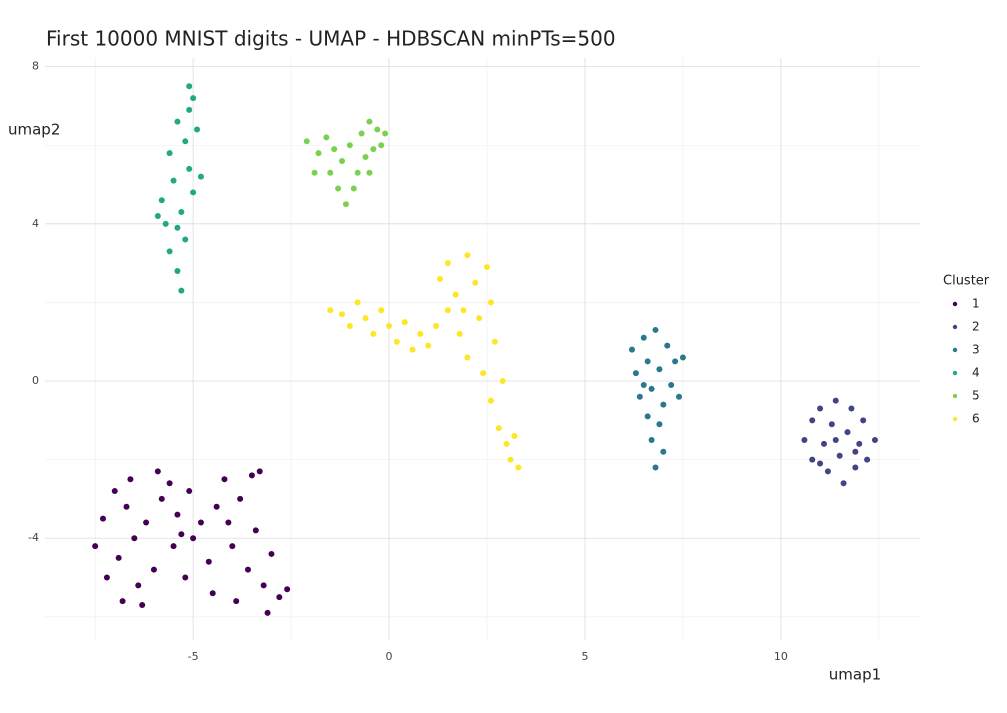 The image size is (1007, 713). Describe the element at coordinates (855, 675) in the screenshot. I see `x-axis-label: umap1` at that location.